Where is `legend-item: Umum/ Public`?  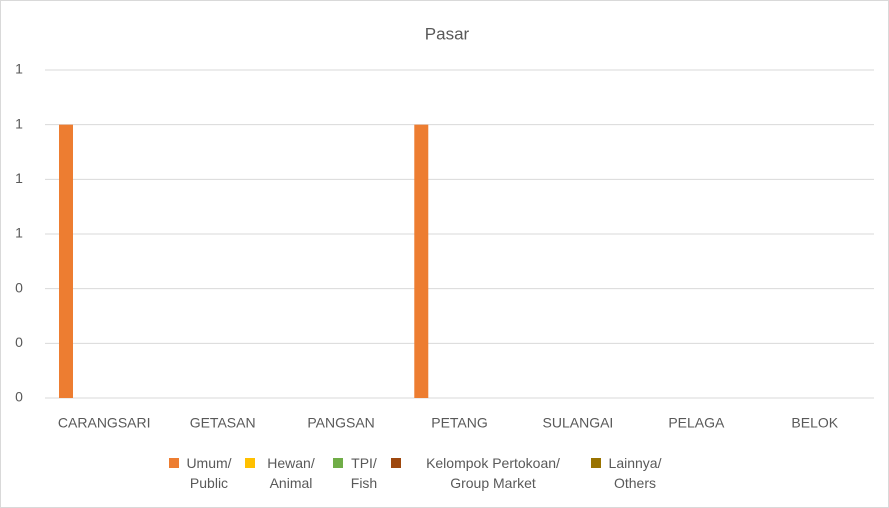
legend-item: Umum/ Public is located at coordinates (202, 473).